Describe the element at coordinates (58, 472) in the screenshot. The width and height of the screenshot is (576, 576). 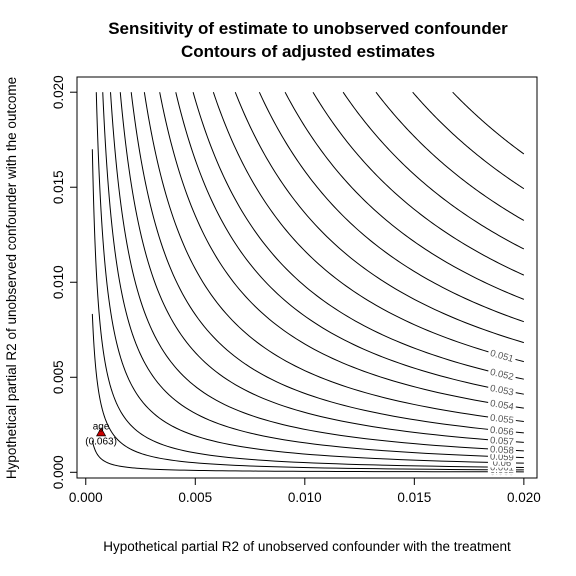
I see `y-tick-label: 0.000` at that location.